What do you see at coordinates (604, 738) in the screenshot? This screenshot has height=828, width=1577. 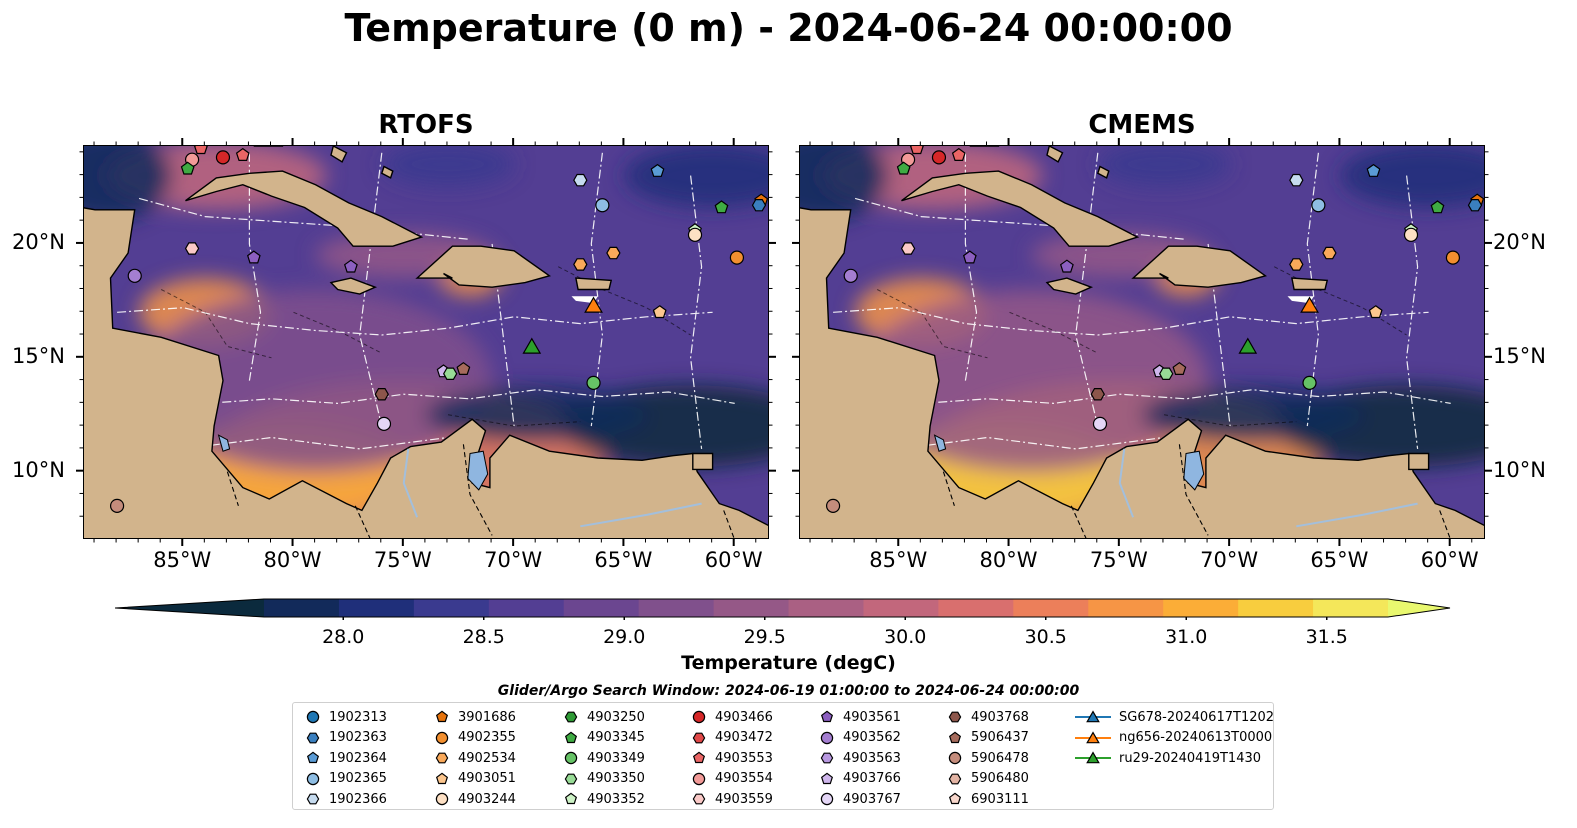 I see `legend-item-4903345: 4903345` at bounding box center [604, 738].